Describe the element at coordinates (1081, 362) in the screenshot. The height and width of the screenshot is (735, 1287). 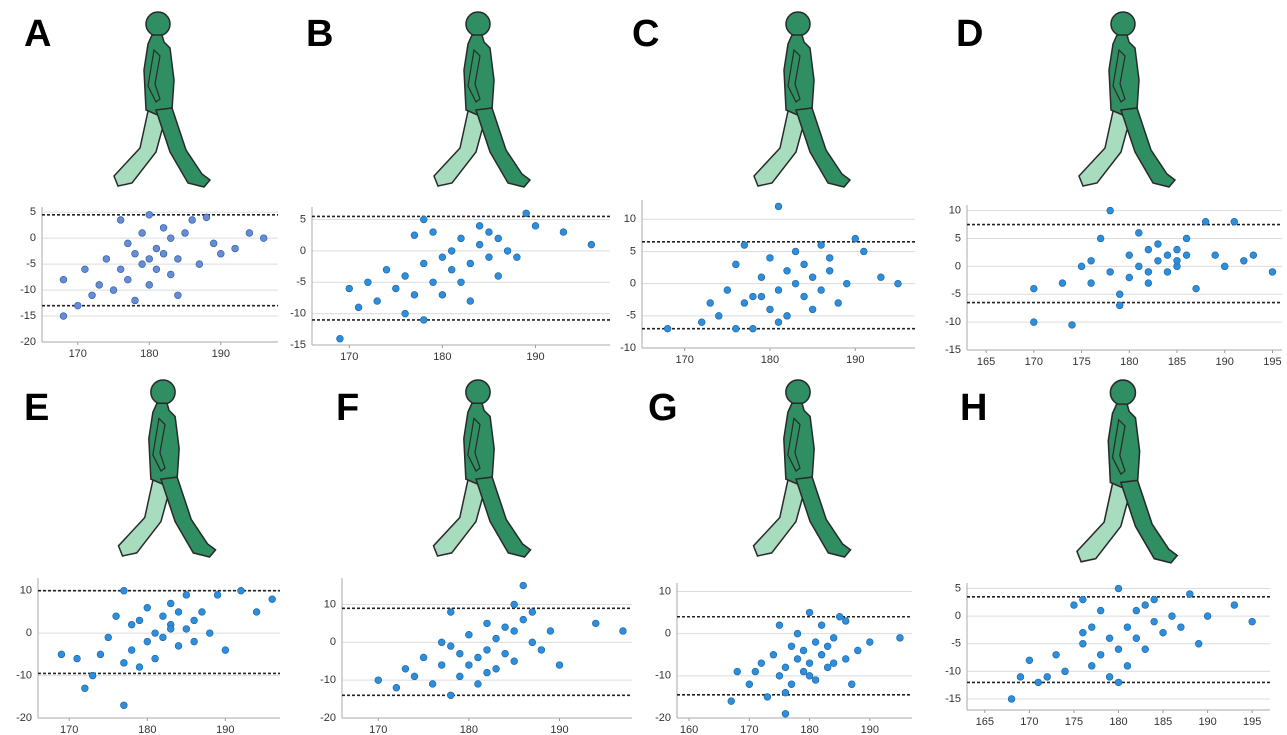
I see `x-tick-label: 175` at that location.